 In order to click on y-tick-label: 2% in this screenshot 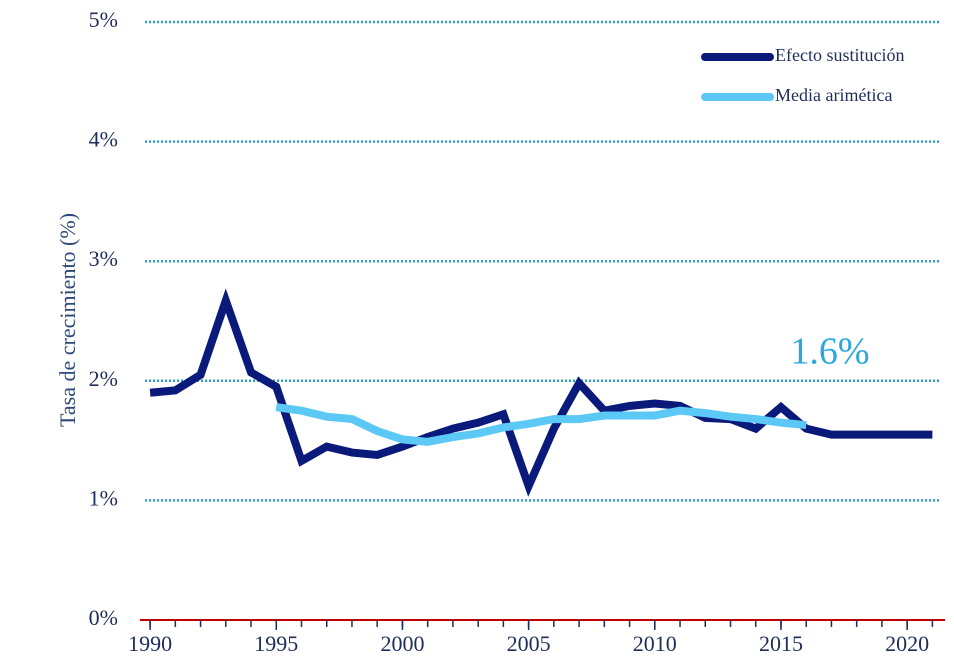, I will do `click(103, 378)`.